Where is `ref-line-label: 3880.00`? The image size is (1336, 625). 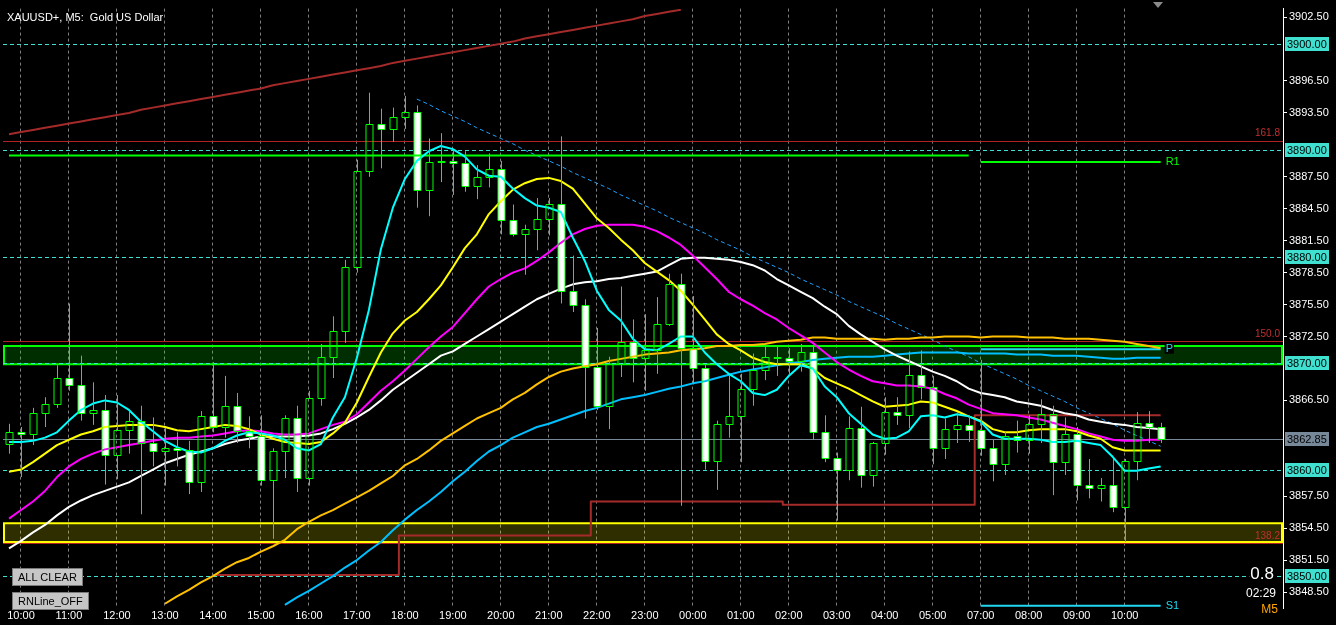 ref-line-label: 3880.00 is located at coordinates (1307, 256).